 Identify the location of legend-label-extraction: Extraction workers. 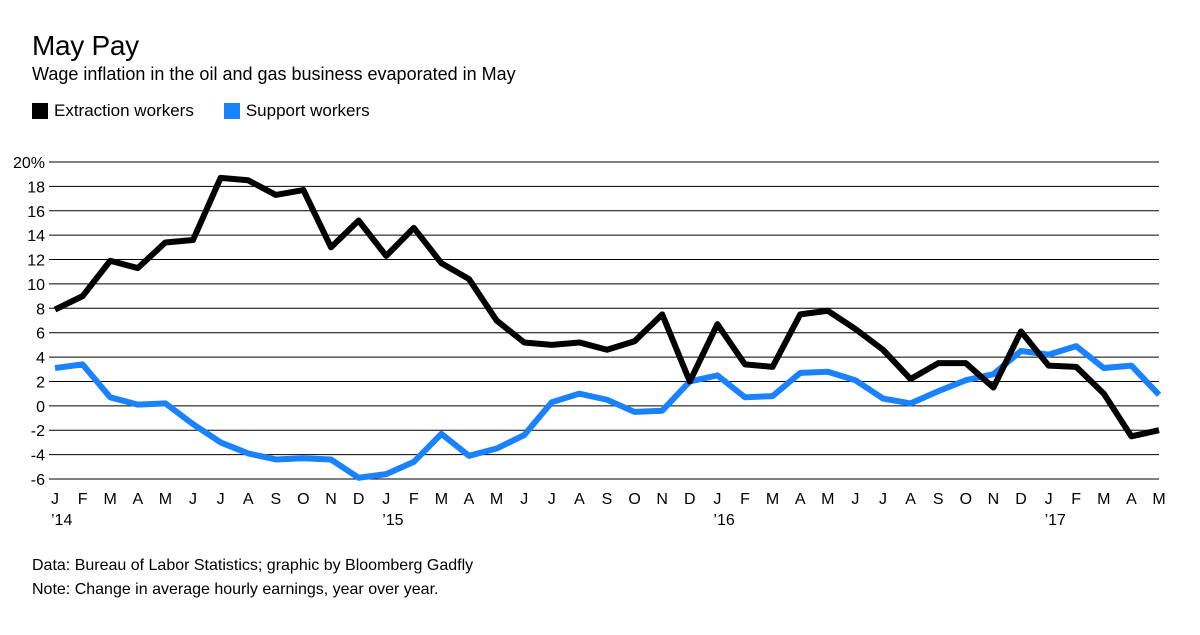
(124, 110).